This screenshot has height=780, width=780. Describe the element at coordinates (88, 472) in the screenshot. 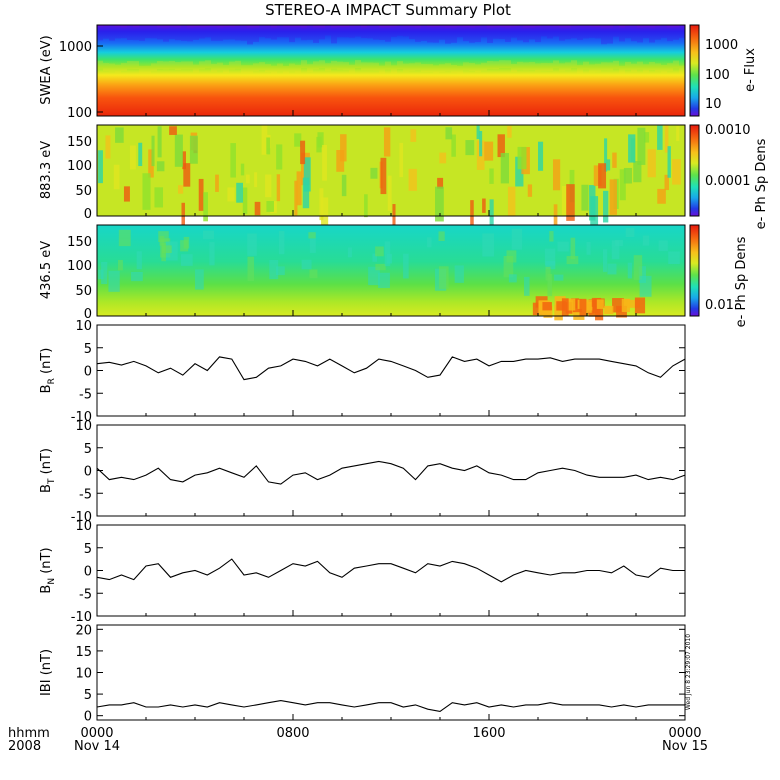

I see `panel-4-ytick-label: 0` at that location.